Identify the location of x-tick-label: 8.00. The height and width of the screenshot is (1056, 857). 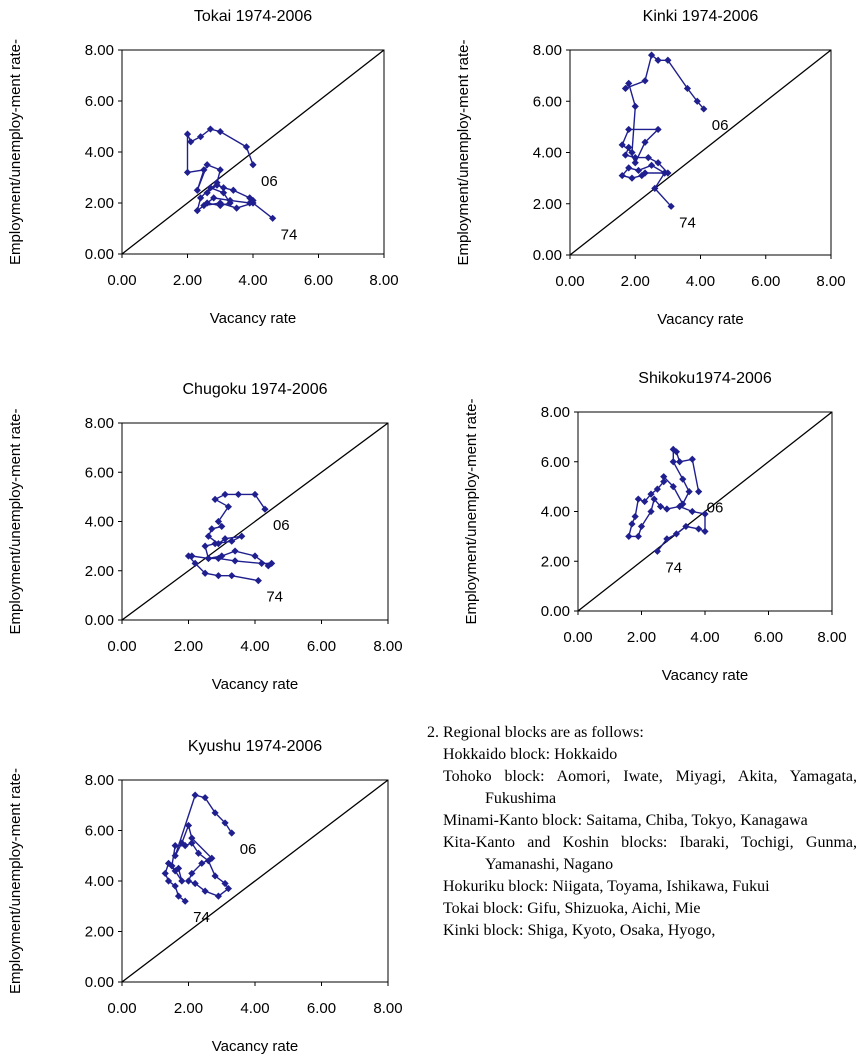
(831, 637).